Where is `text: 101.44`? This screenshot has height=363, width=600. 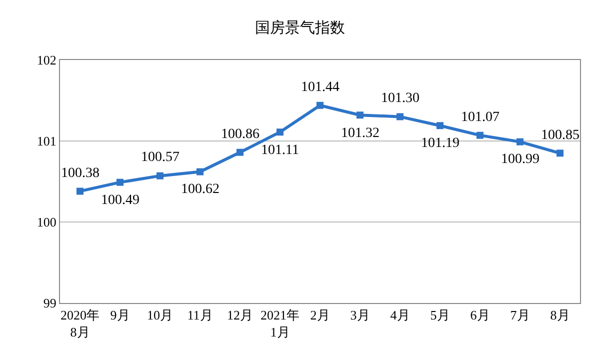 text: 101.44 is located at coordinates (320, 87).